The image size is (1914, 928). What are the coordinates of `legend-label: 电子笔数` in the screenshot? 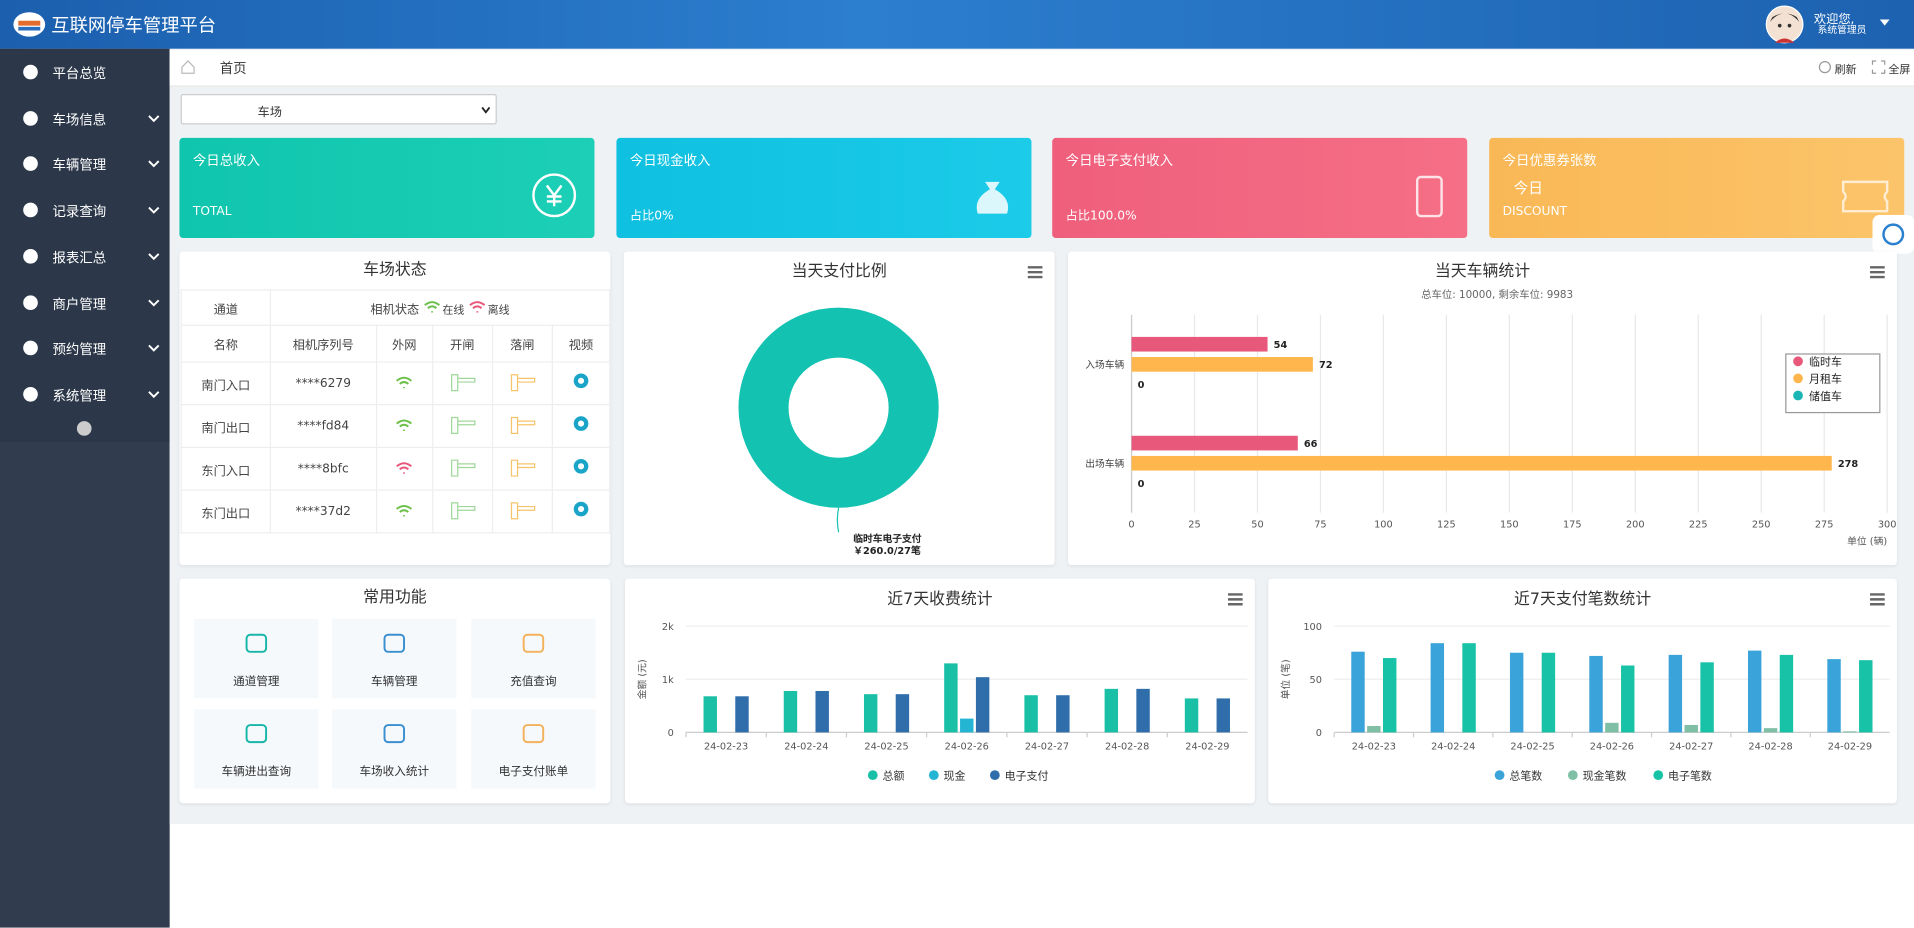 It's located at (1690, 775).